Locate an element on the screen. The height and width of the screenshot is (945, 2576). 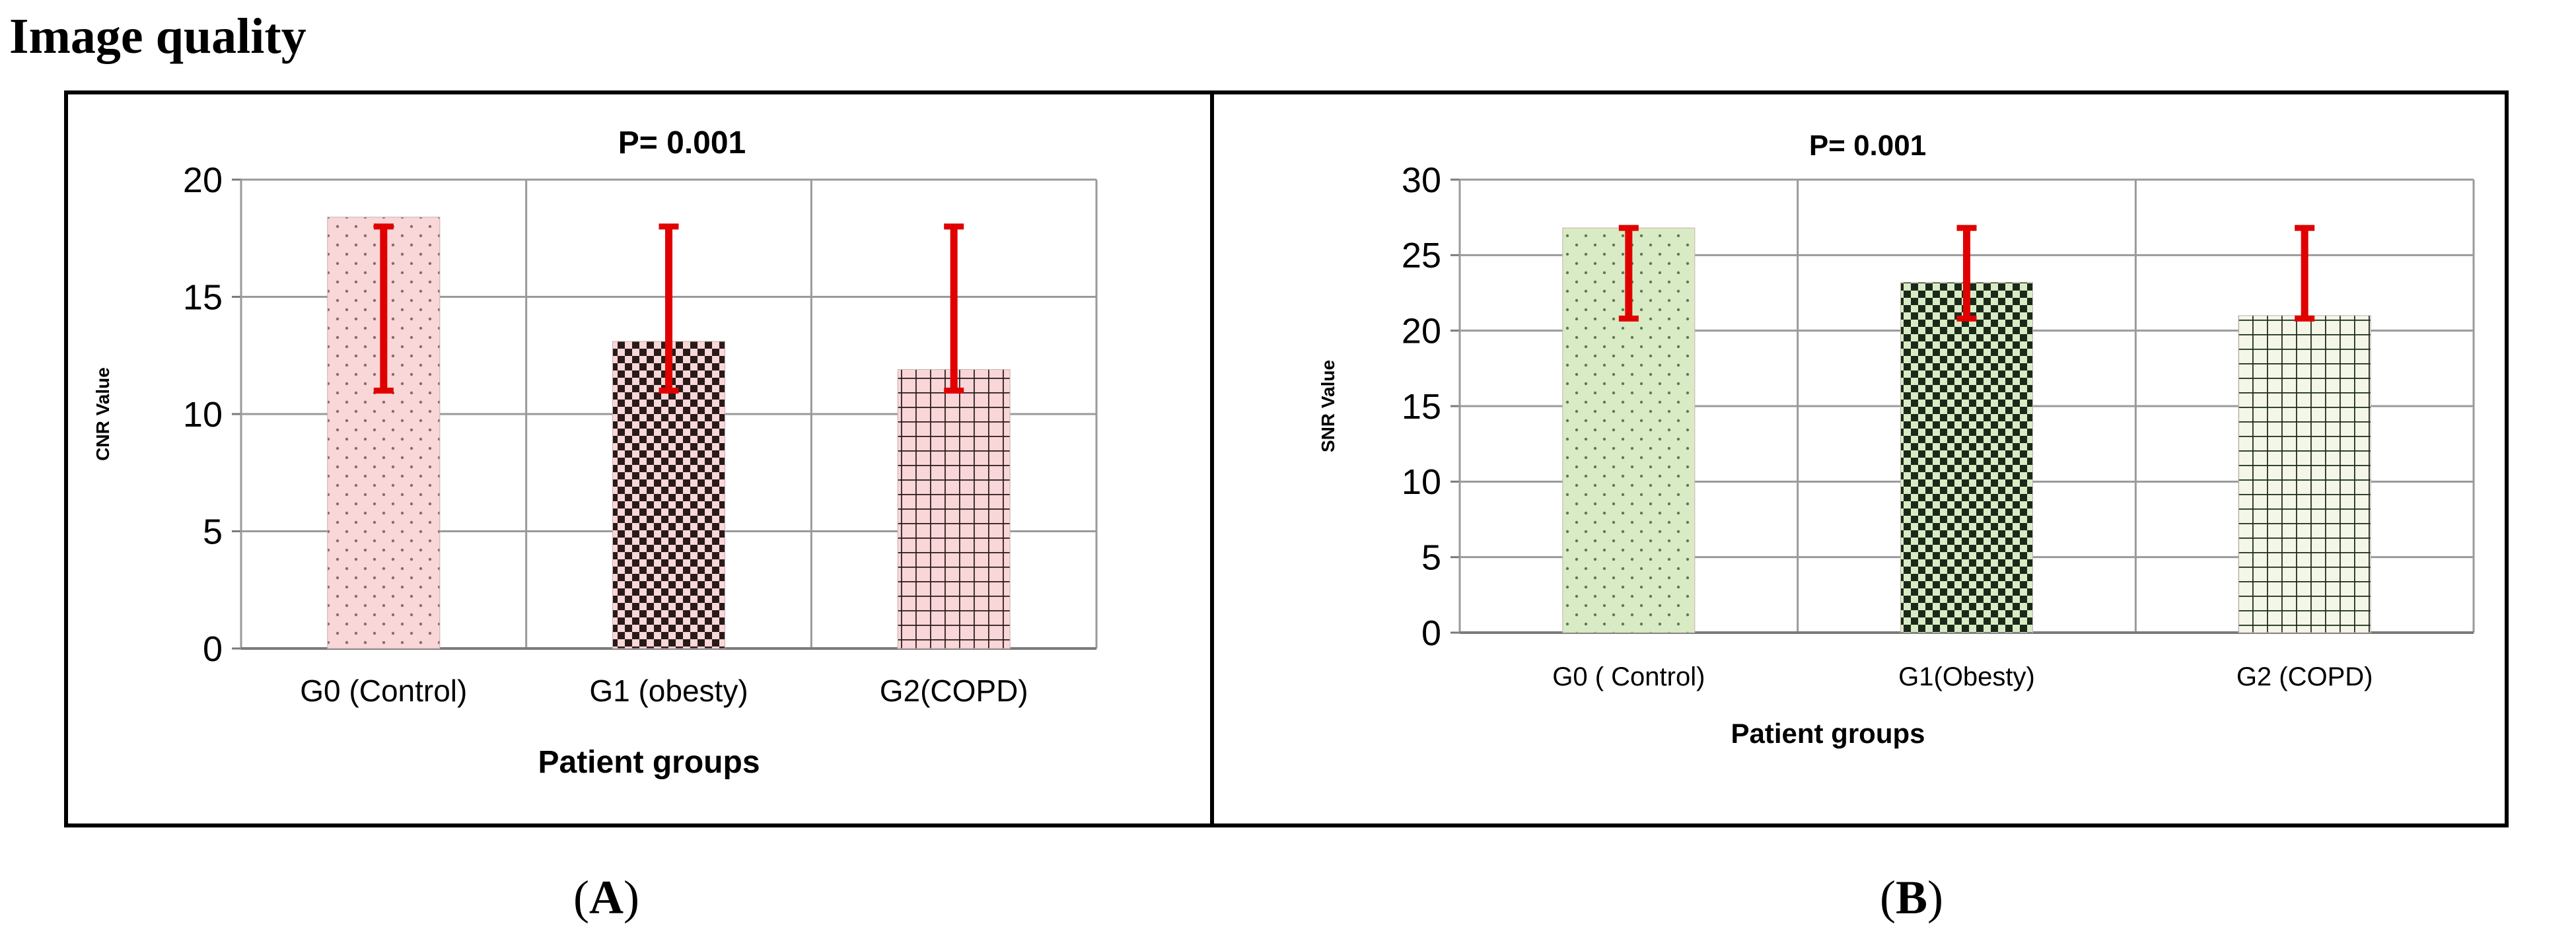
y-axis-label: SNR Value is located at coordinates (1328, 406).